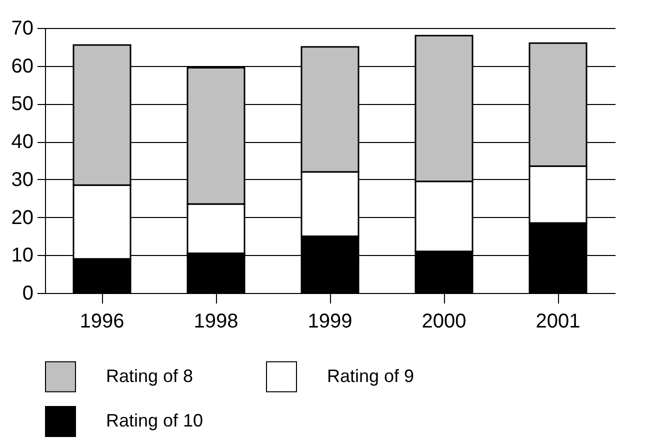 The image size is (653, 441). What do you see at coordinates (102, 321) in the screenshot?
I see `x-tick-label: 1996` at bounding box center [102, 321].